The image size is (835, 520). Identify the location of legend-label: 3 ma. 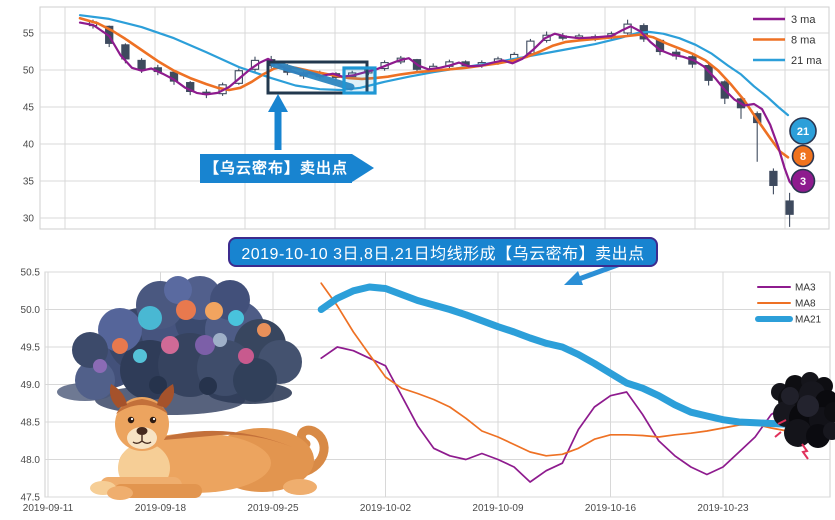
(803, 20).